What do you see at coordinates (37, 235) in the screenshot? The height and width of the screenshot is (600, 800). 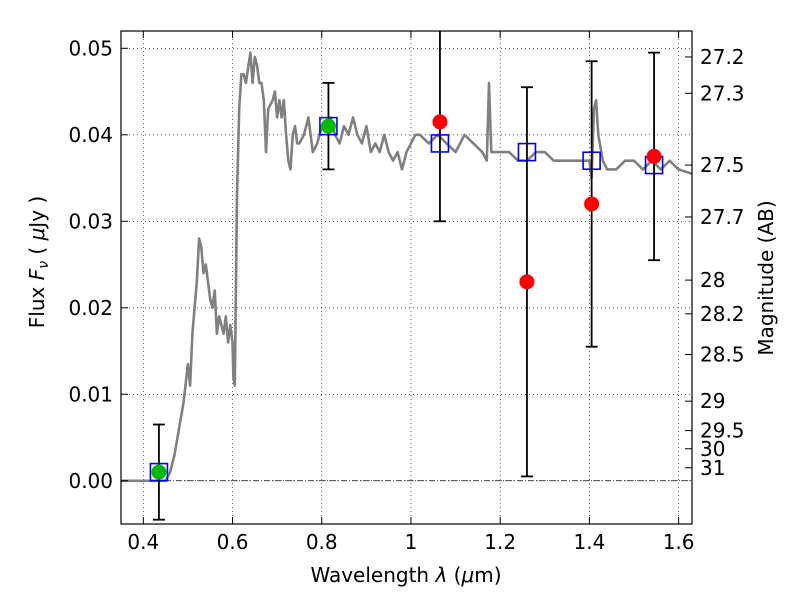 I see `y-axis-label-unit-mu: μ` at bounding box center [37, 235].